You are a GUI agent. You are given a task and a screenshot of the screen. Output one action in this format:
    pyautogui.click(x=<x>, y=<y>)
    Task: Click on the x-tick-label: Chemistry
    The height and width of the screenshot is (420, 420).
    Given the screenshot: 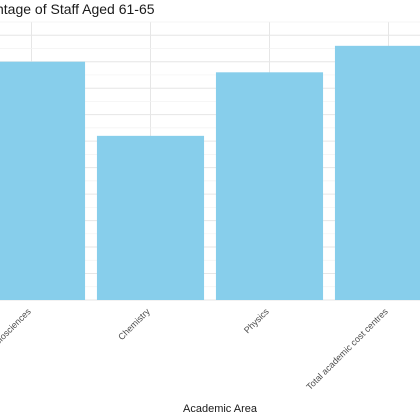 What is the action you would take?
    pyautogui.click(x=134, y=324)
    